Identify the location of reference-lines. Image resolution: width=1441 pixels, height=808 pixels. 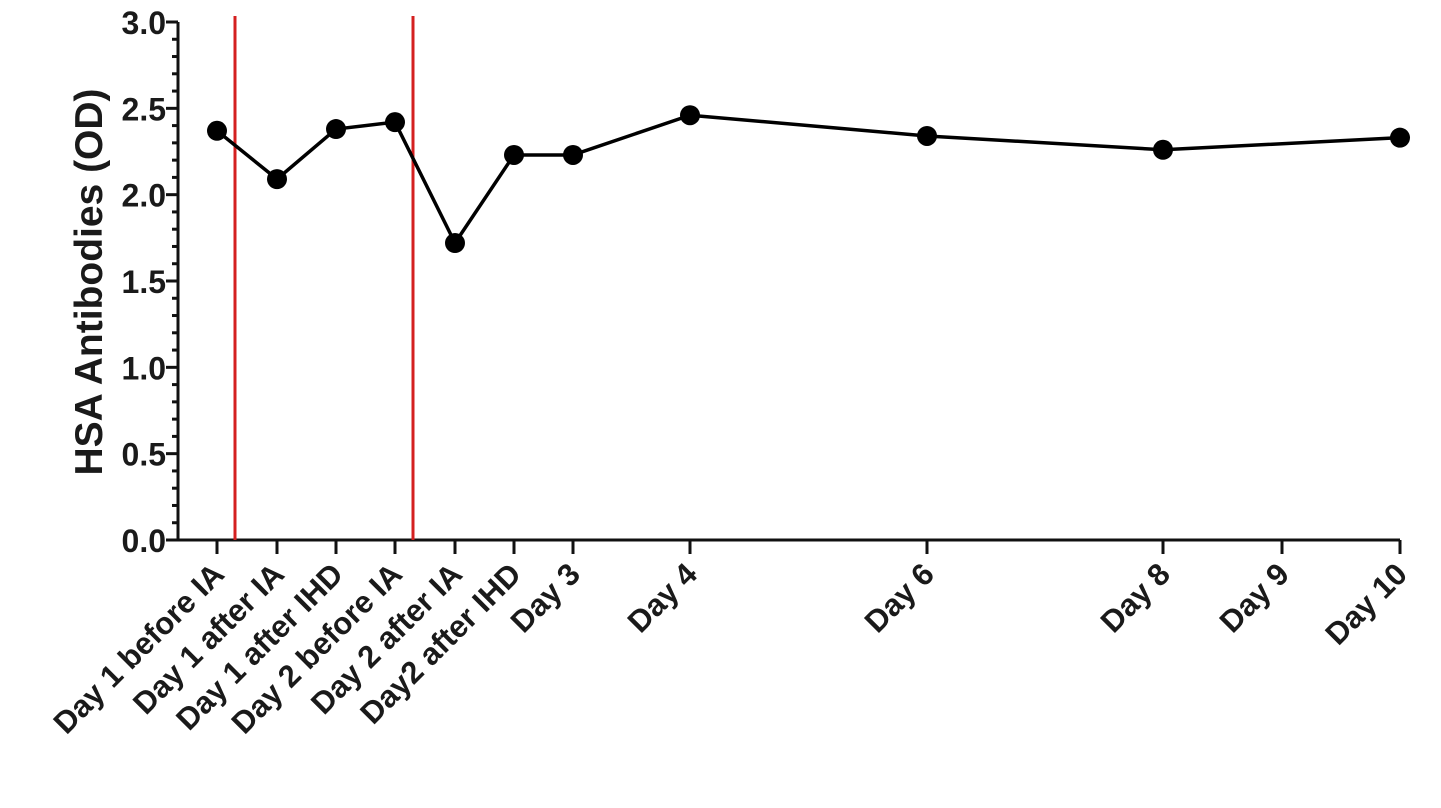
(324, 278).